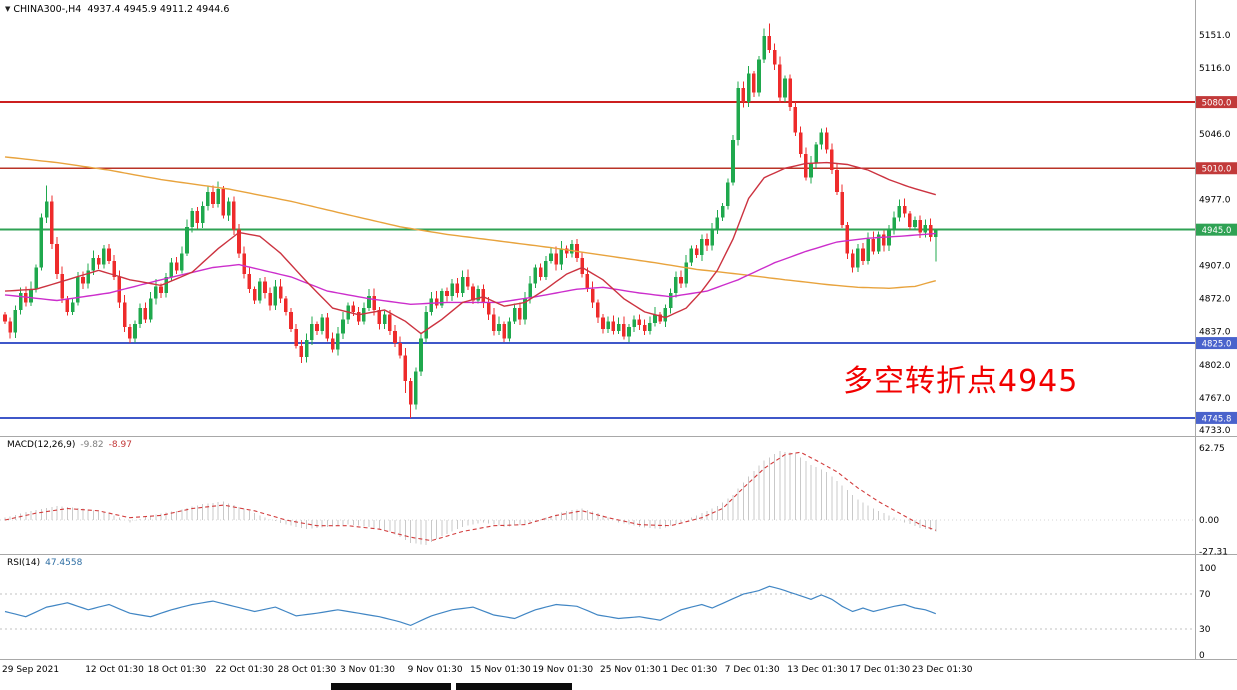  Describe the element at coordinates (1215, 399) in the screenshot. I see `price-tick-label: 4767.0` at that location.